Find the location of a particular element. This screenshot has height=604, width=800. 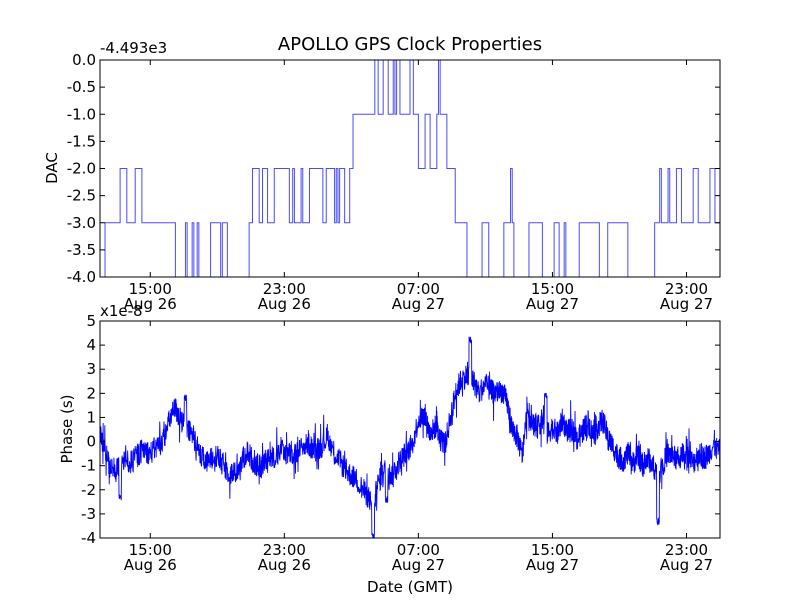

dac-y-tick-label: -2.5 is located at coordinates (81, 196).